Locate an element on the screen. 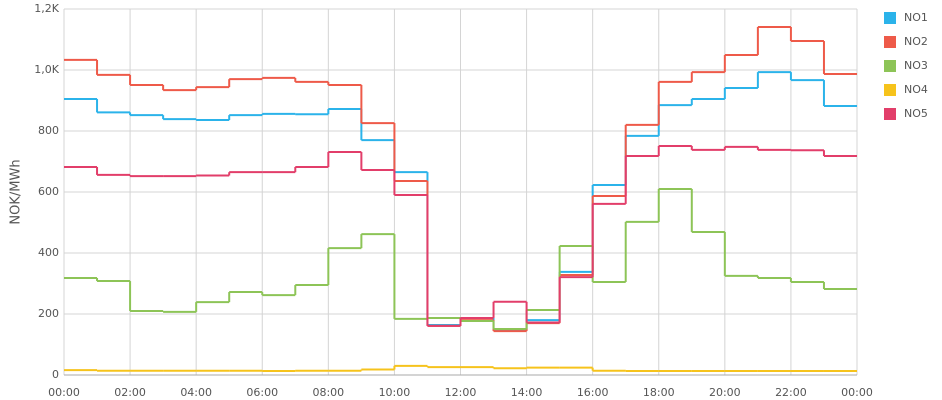  y-axis-label: NOK/MWh is located at coordinates (16, 191).